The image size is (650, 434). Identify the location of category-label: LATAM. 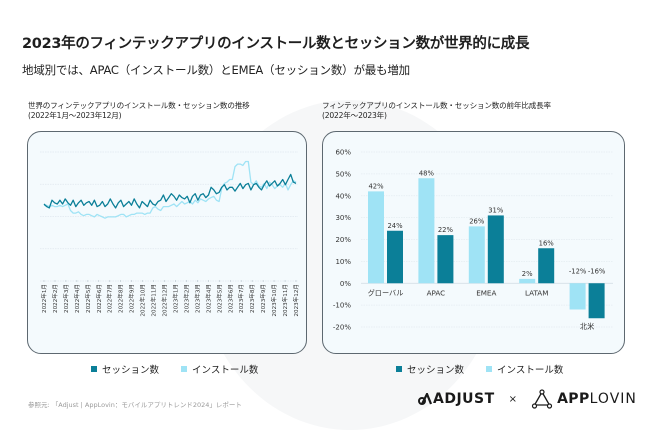
(536, 292).